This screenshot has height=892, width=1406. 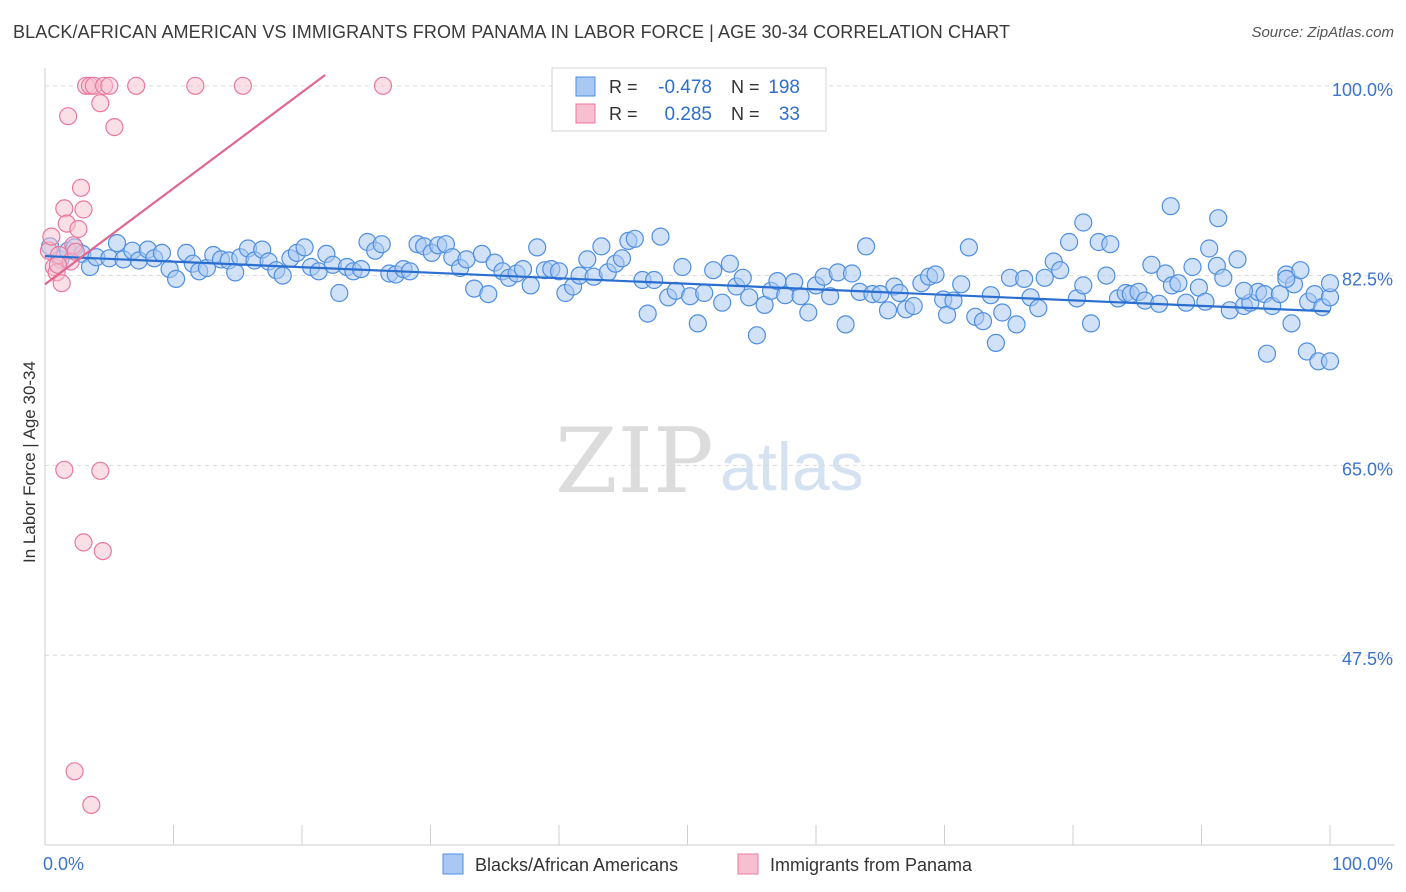 I want to click on legend-n-value-pink: 33, so click(x=789, y=114).